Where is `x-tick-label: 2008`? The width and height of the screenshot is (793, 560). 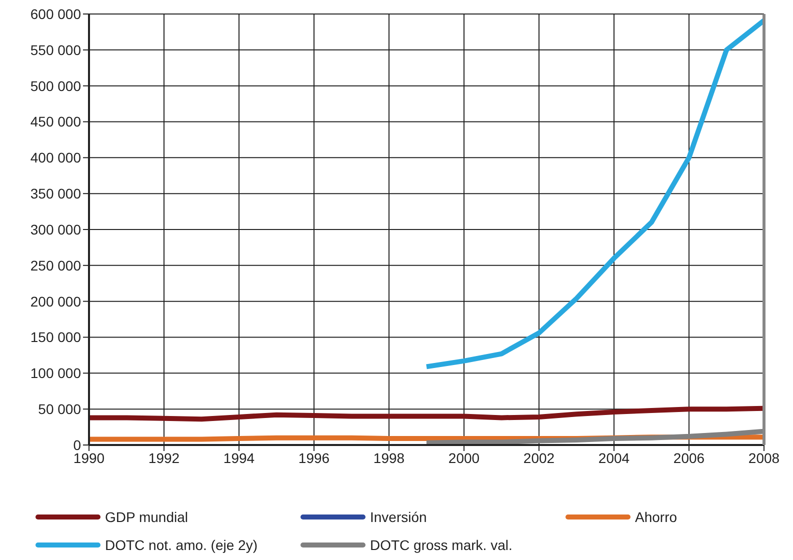 x-tick-label: 2008 is located at coordinates (764, 458).